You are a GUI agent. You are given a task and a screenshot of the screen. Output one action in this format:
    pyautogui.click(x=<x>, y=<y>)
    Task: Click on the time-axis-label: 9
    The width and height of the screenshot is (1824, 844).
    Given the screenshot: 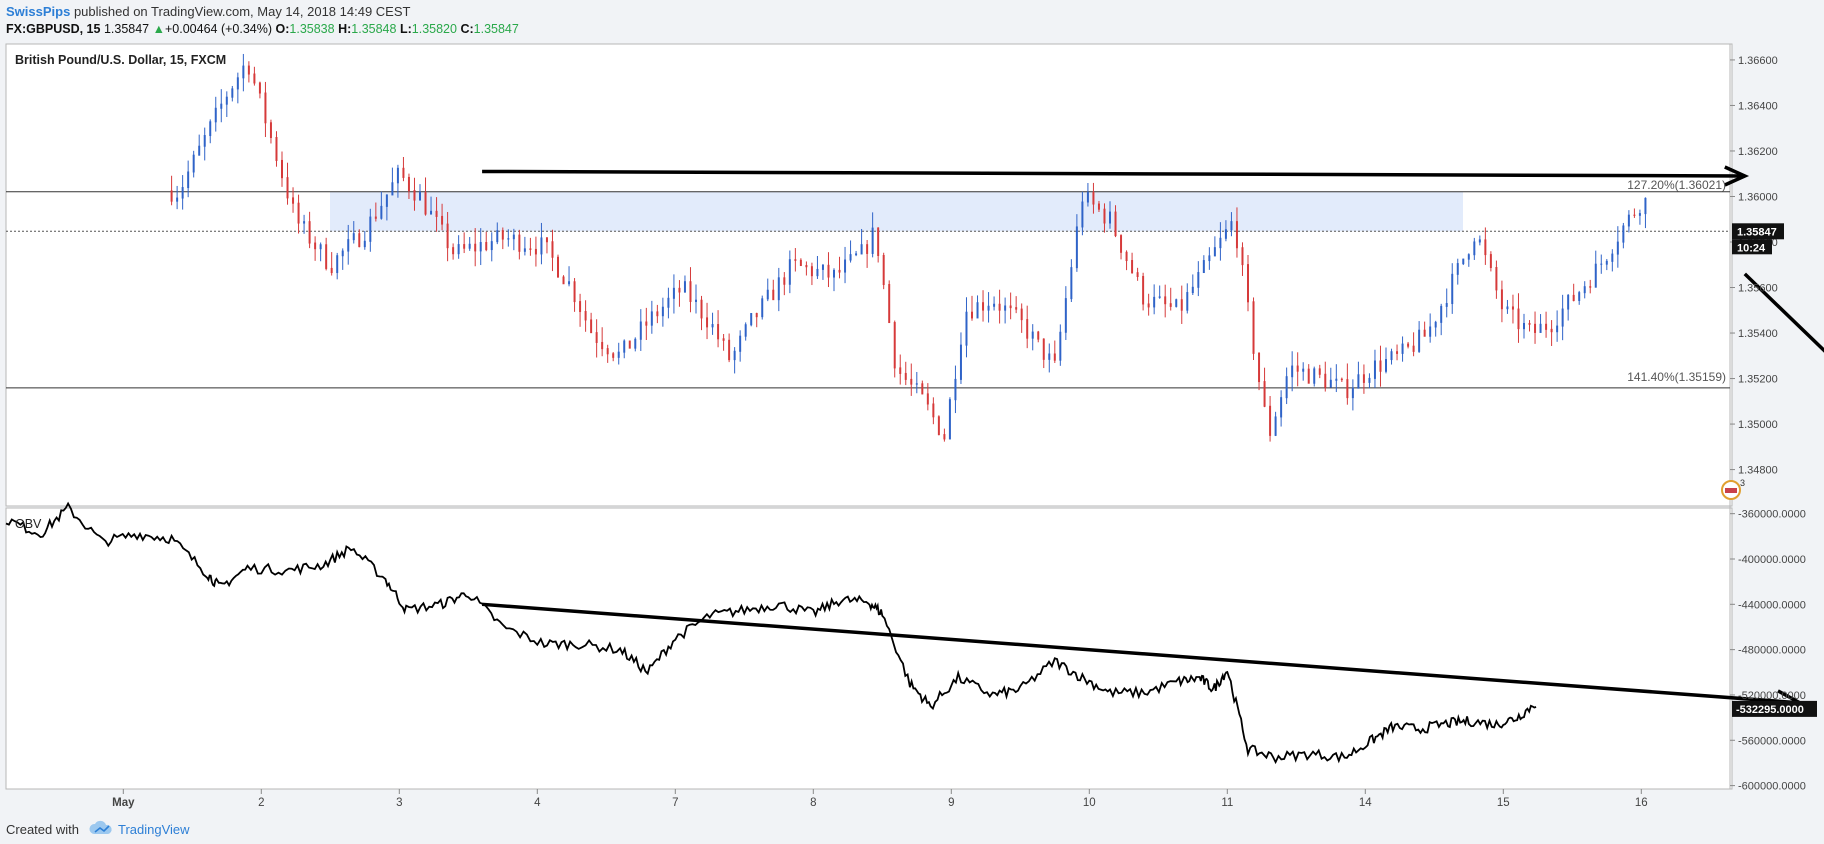 What is the action you would take?
    pyautogui.click(x=951, y=803)
    